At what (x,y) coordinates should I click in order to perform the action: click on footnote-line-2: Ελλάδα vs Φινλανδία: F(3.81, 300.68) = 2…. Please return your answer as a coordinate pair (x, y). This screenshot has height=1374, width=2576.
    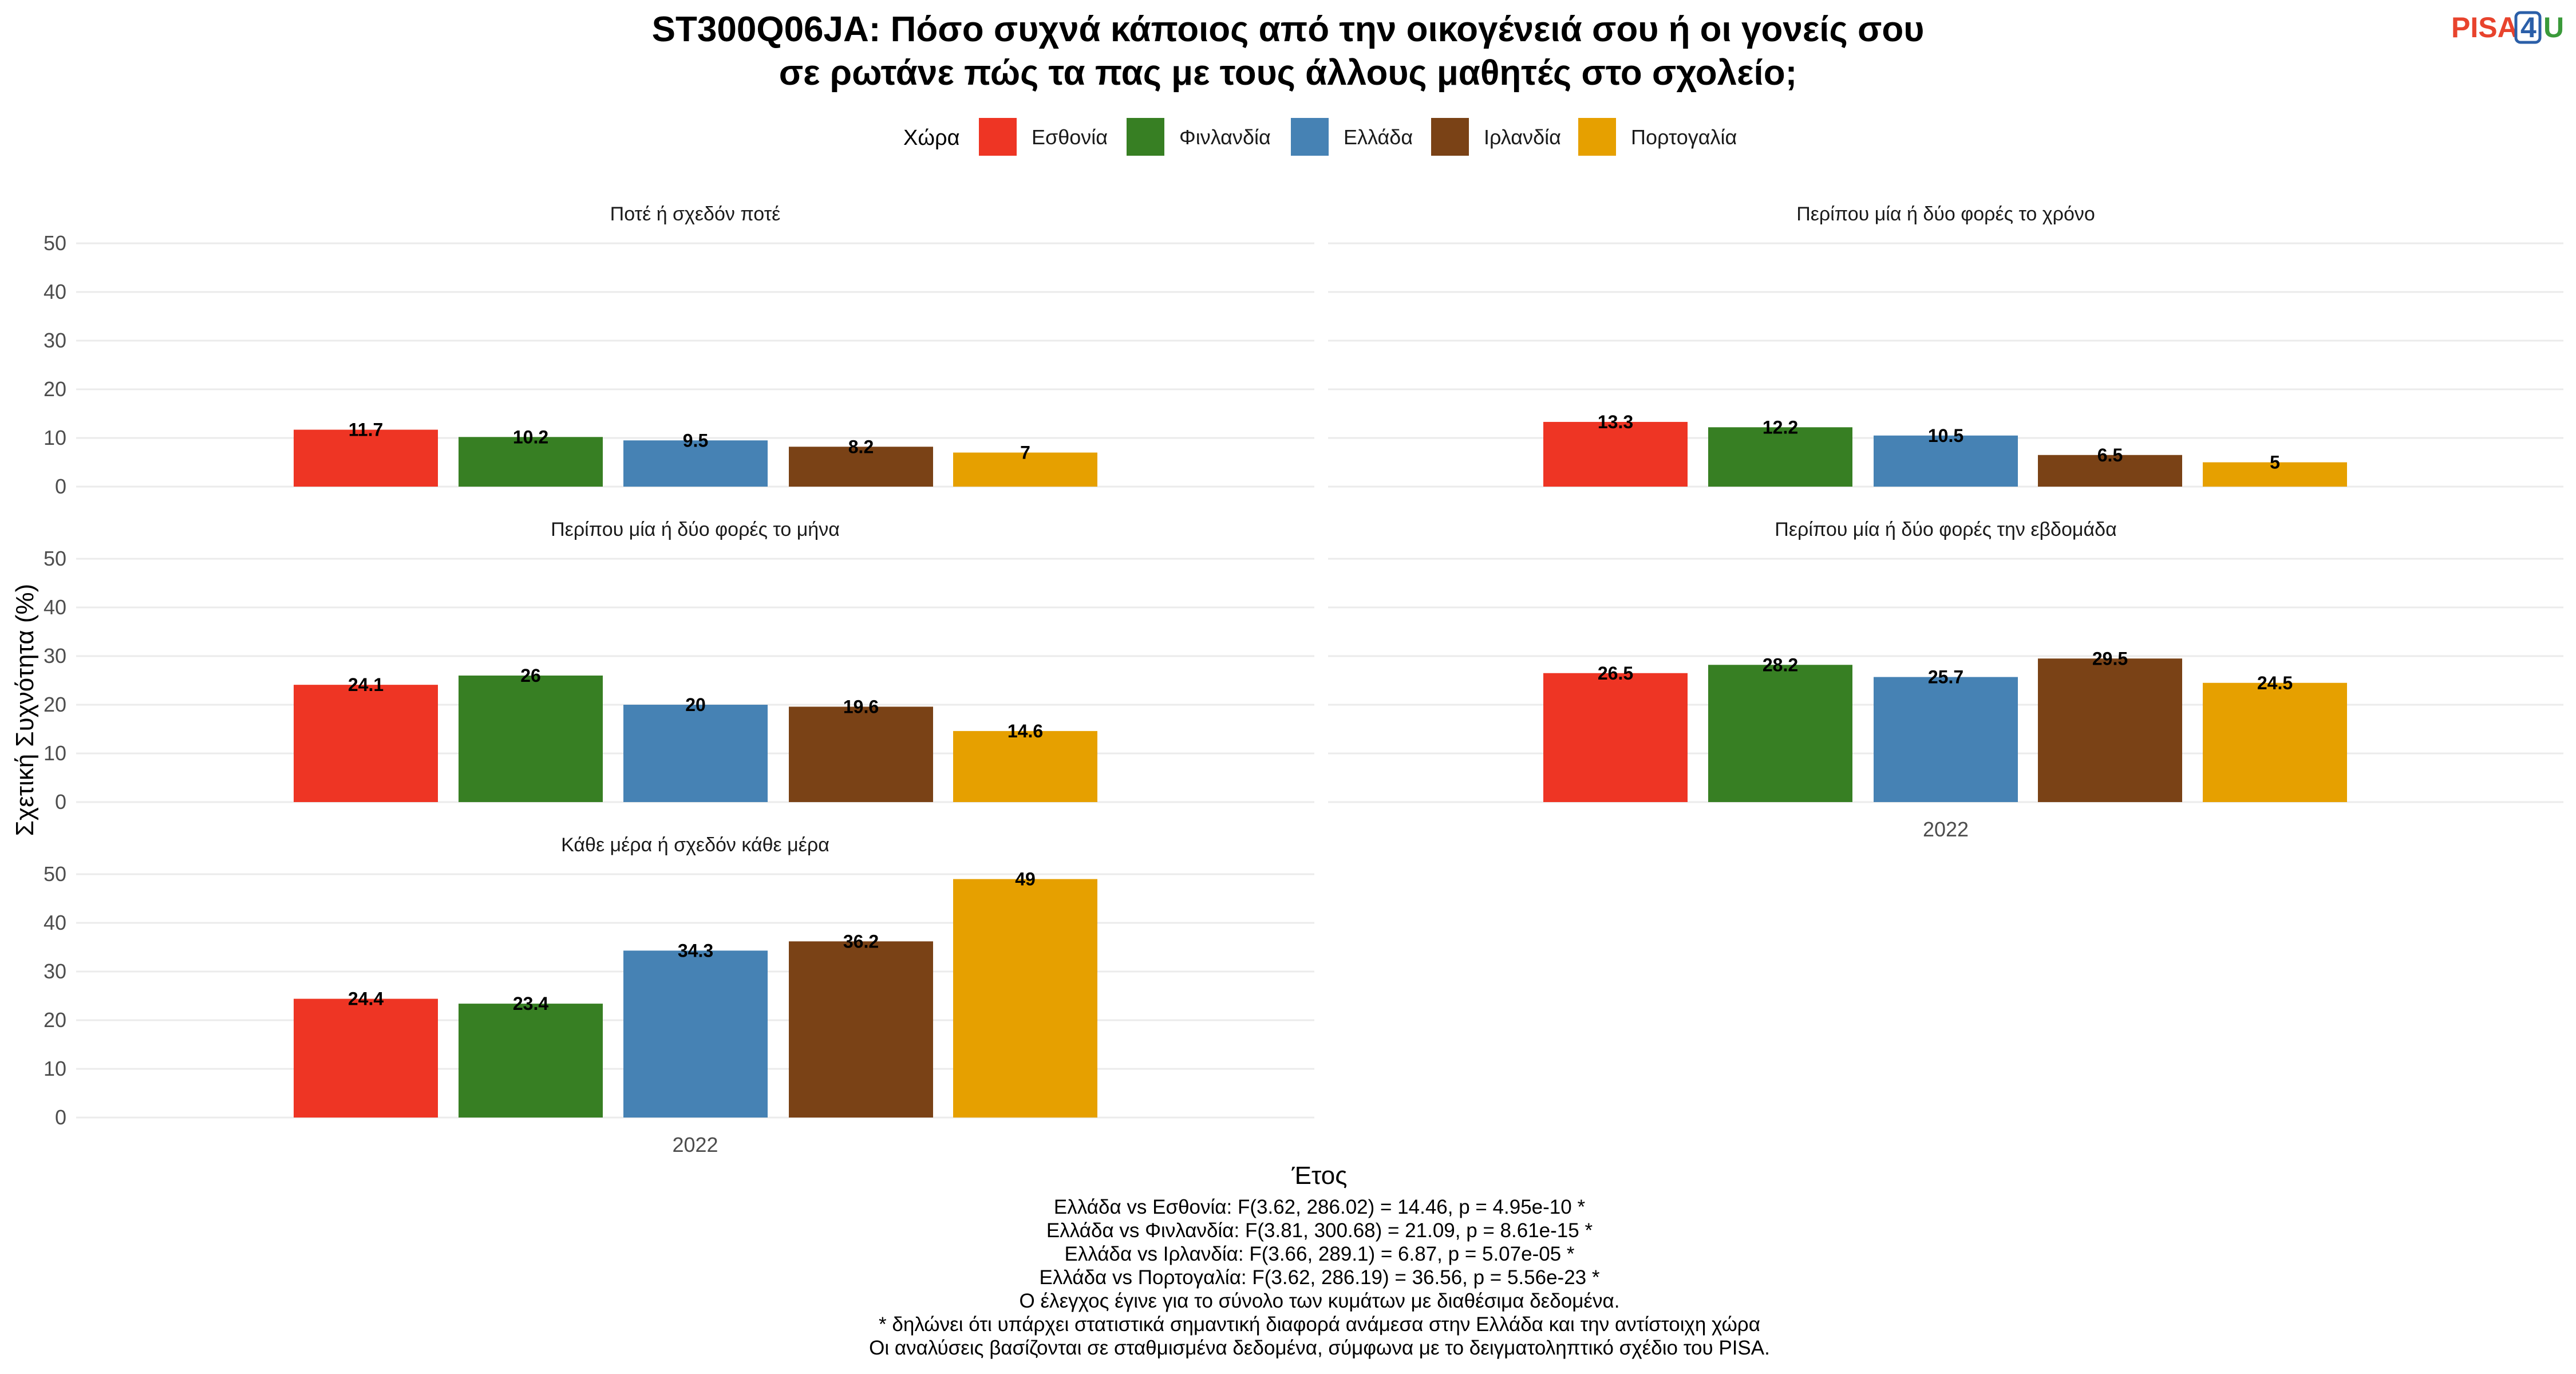
    Looking at the image, I should click on (1319, 1230).